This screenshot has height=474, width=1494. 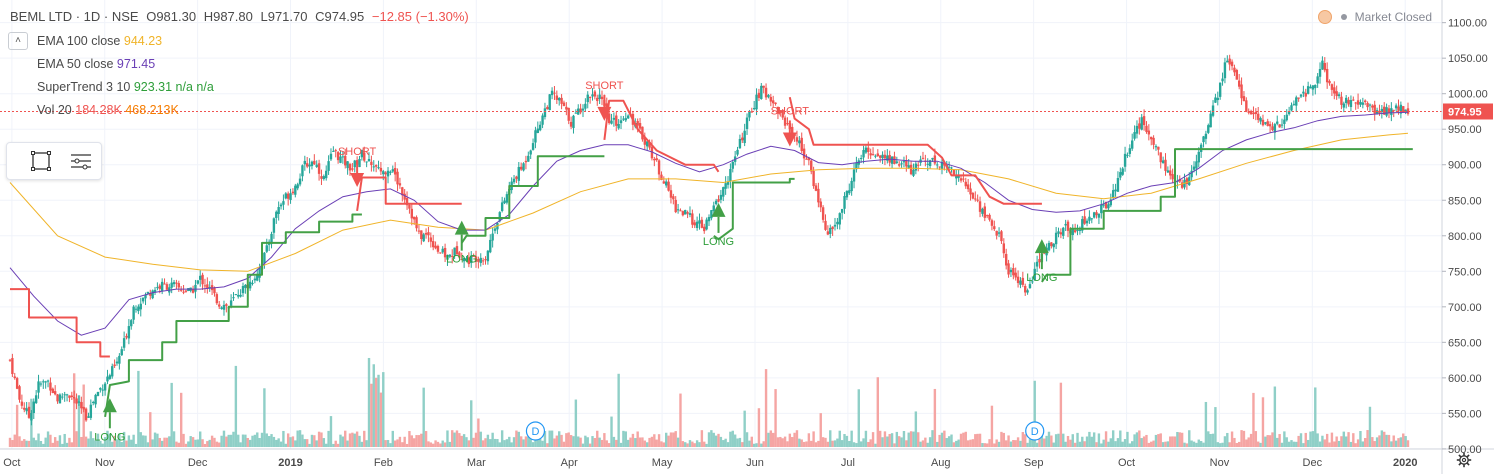 I want to click on symbol-name: BEML LTD · 1D · NSE, so click(x=74, y=16).